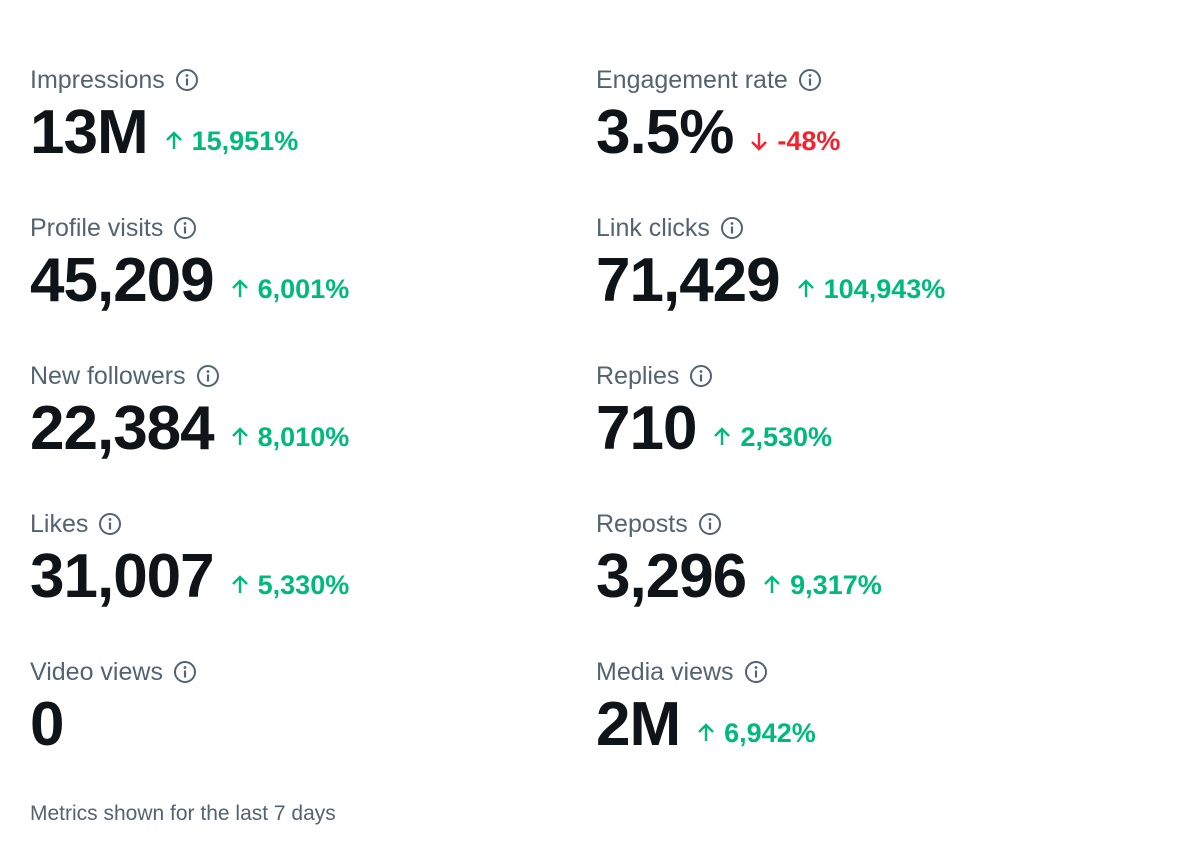  I want to click on metric-value: 710, so click(646, 428).